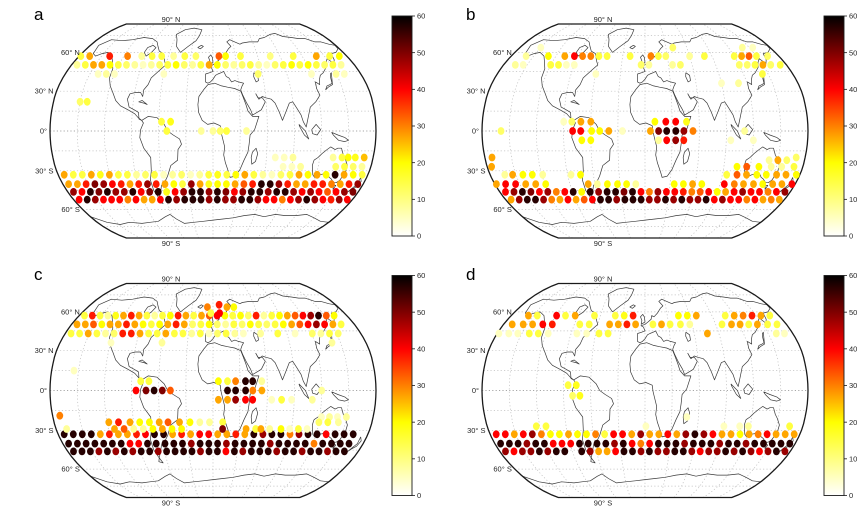 Image resolution: width=864 pixels, height=519 pixels. Describe the element at coordinates (44, 430) in the screenshot. I see `lat-label: 30° S` at that location.